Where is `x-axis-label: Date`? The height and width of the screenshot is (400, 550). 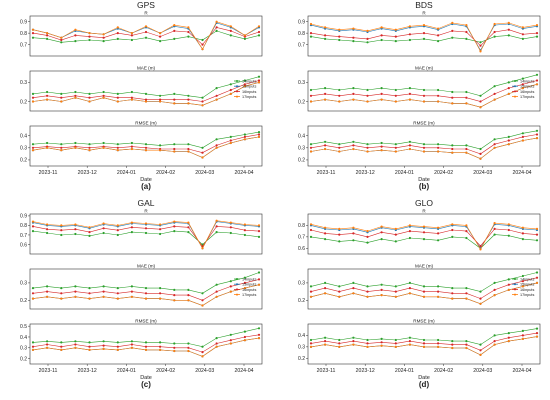
x-axis-label: Date is located at coordinates (424, 378).